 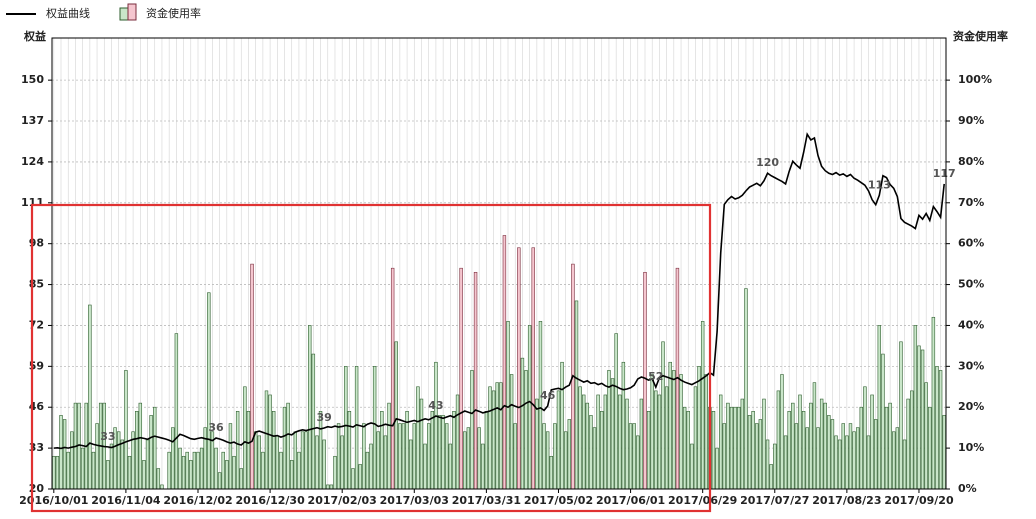 I want to click on legend-label: 权益曲线, so click(x=68, y=13).